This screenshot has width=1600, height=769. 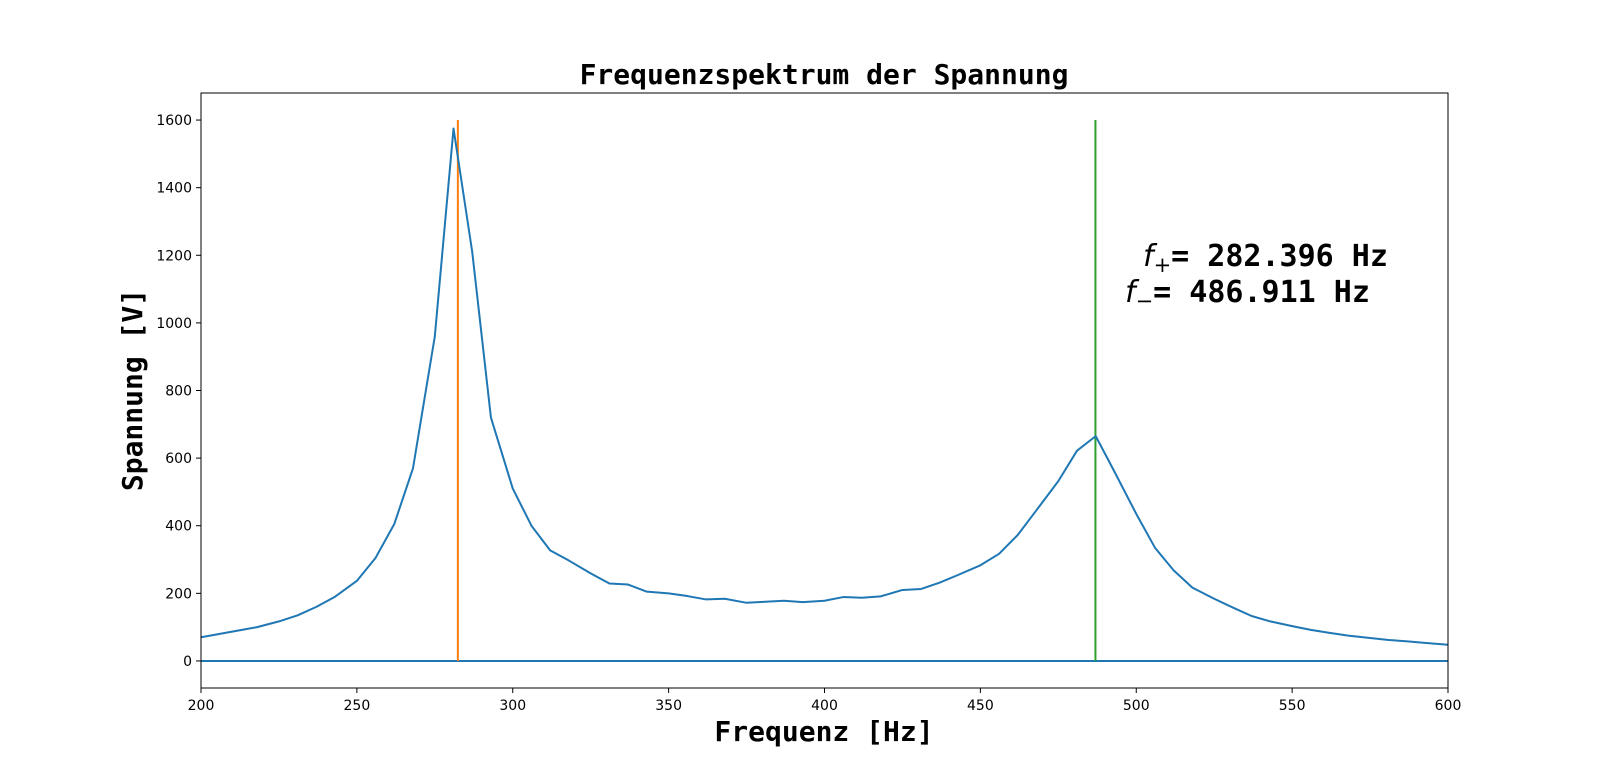 What do you see at coordinates (824, 74) in the screenshot?
I see `chart-title: Frequenzspektrum der Spannung` at bounding box center [824, 74].